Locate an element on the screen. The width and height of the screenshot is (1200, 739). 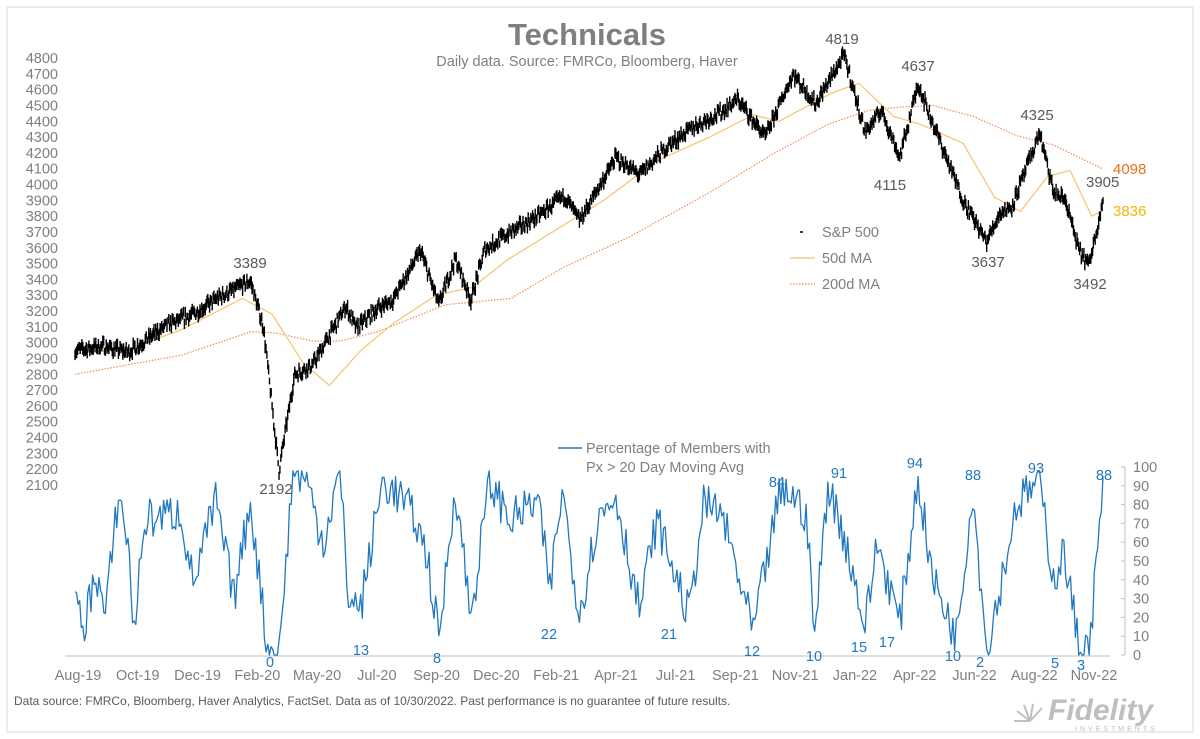
legend-label-200d: 200d MA is located at coordinates (851, 285).